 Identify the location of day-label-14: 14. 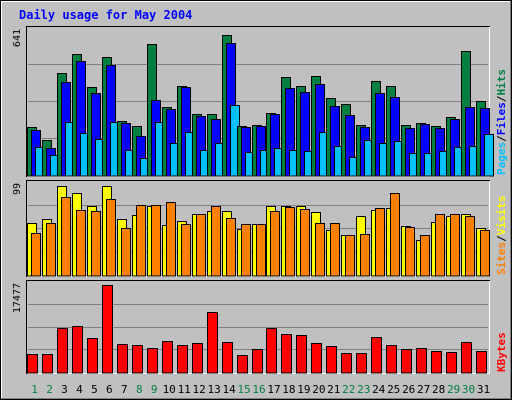
(229, 389).